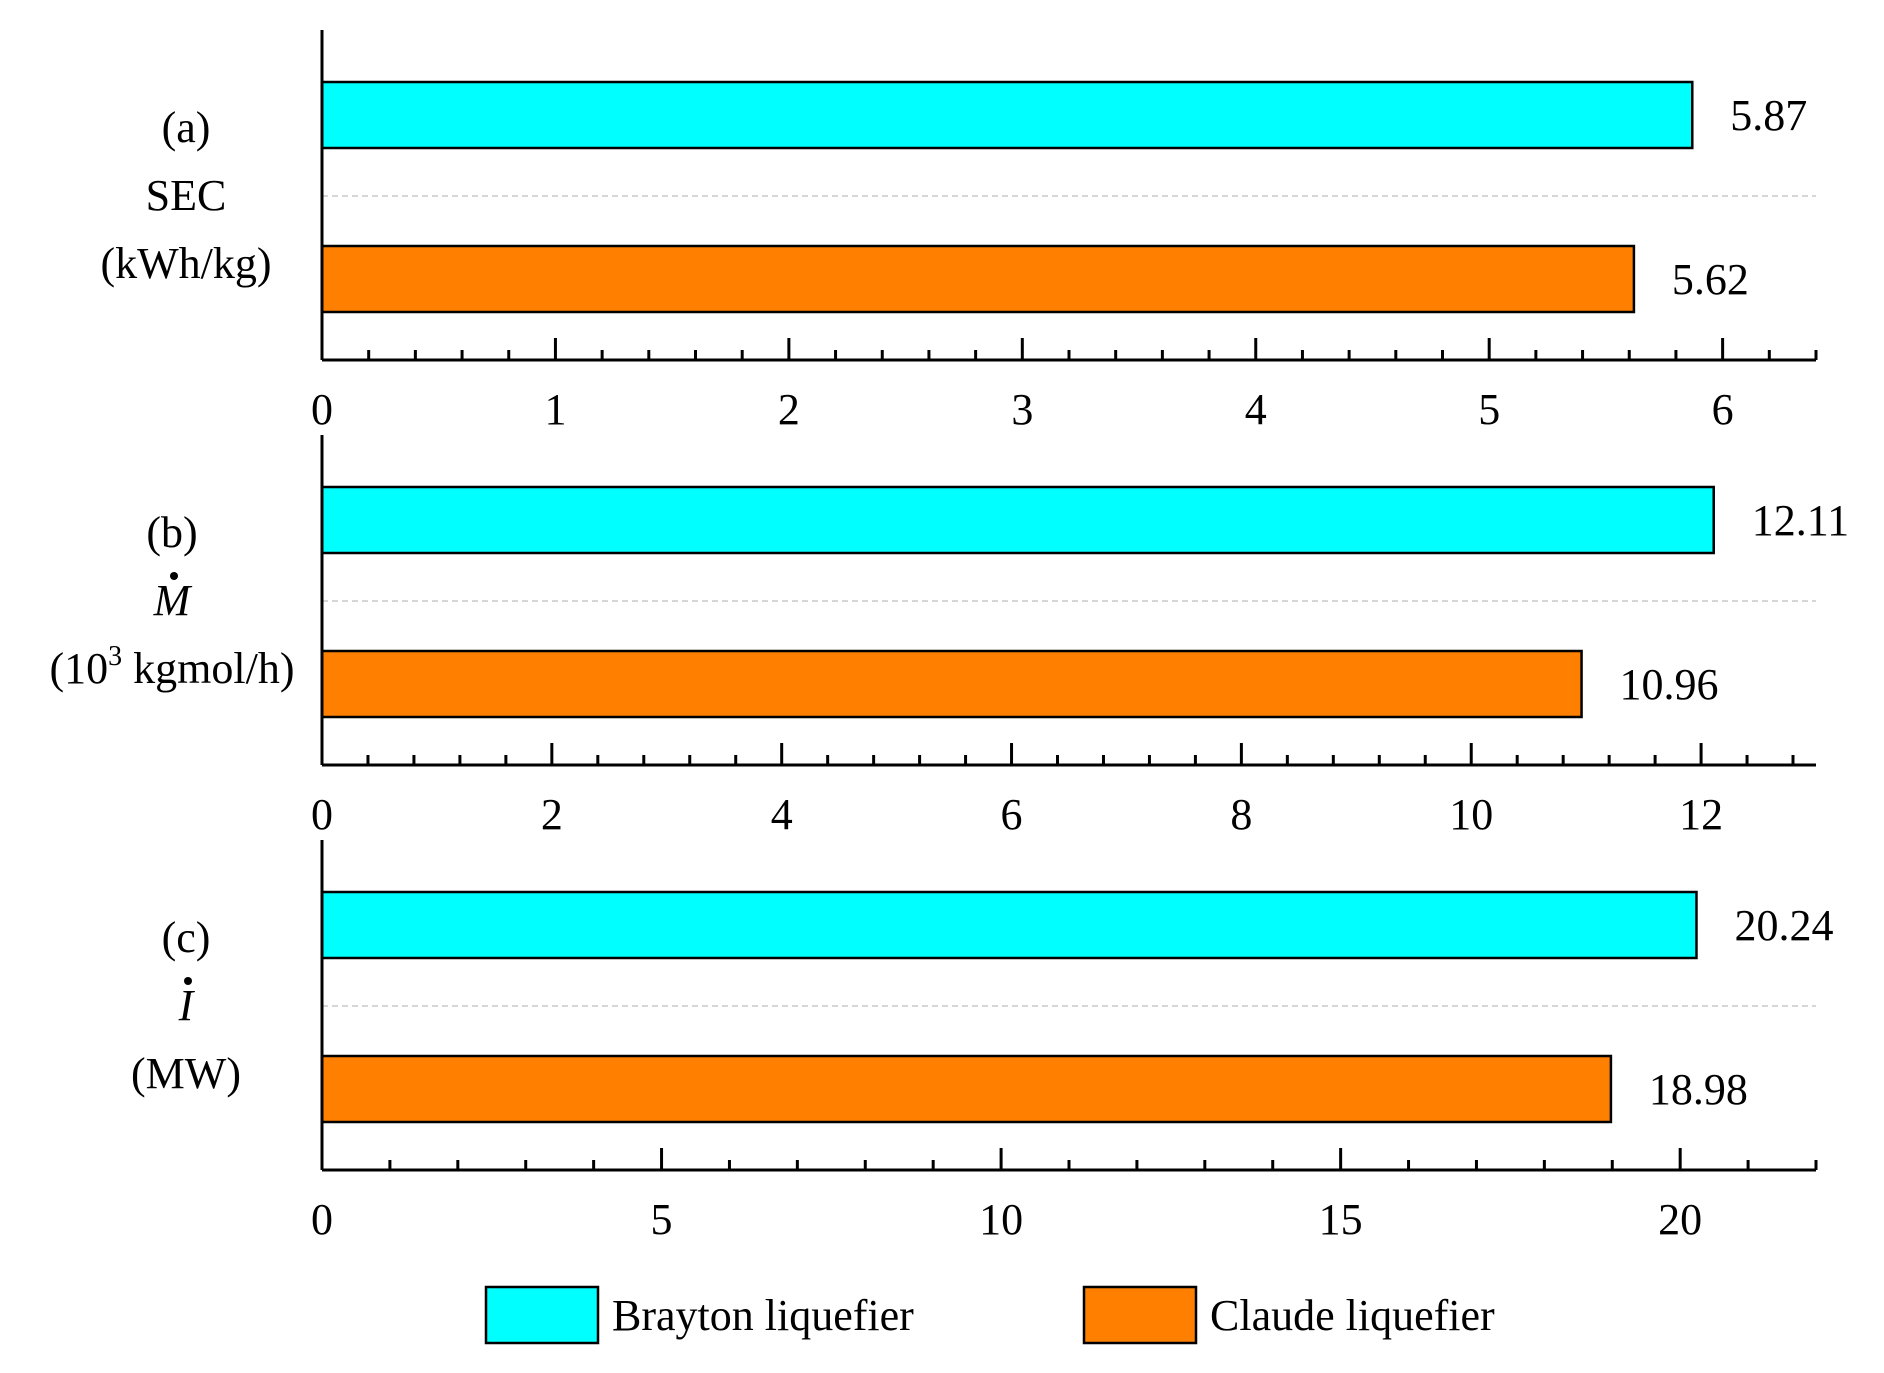 The image size is (1884, 1373). I want to click on quantity-label: I, so click(187, 1005).